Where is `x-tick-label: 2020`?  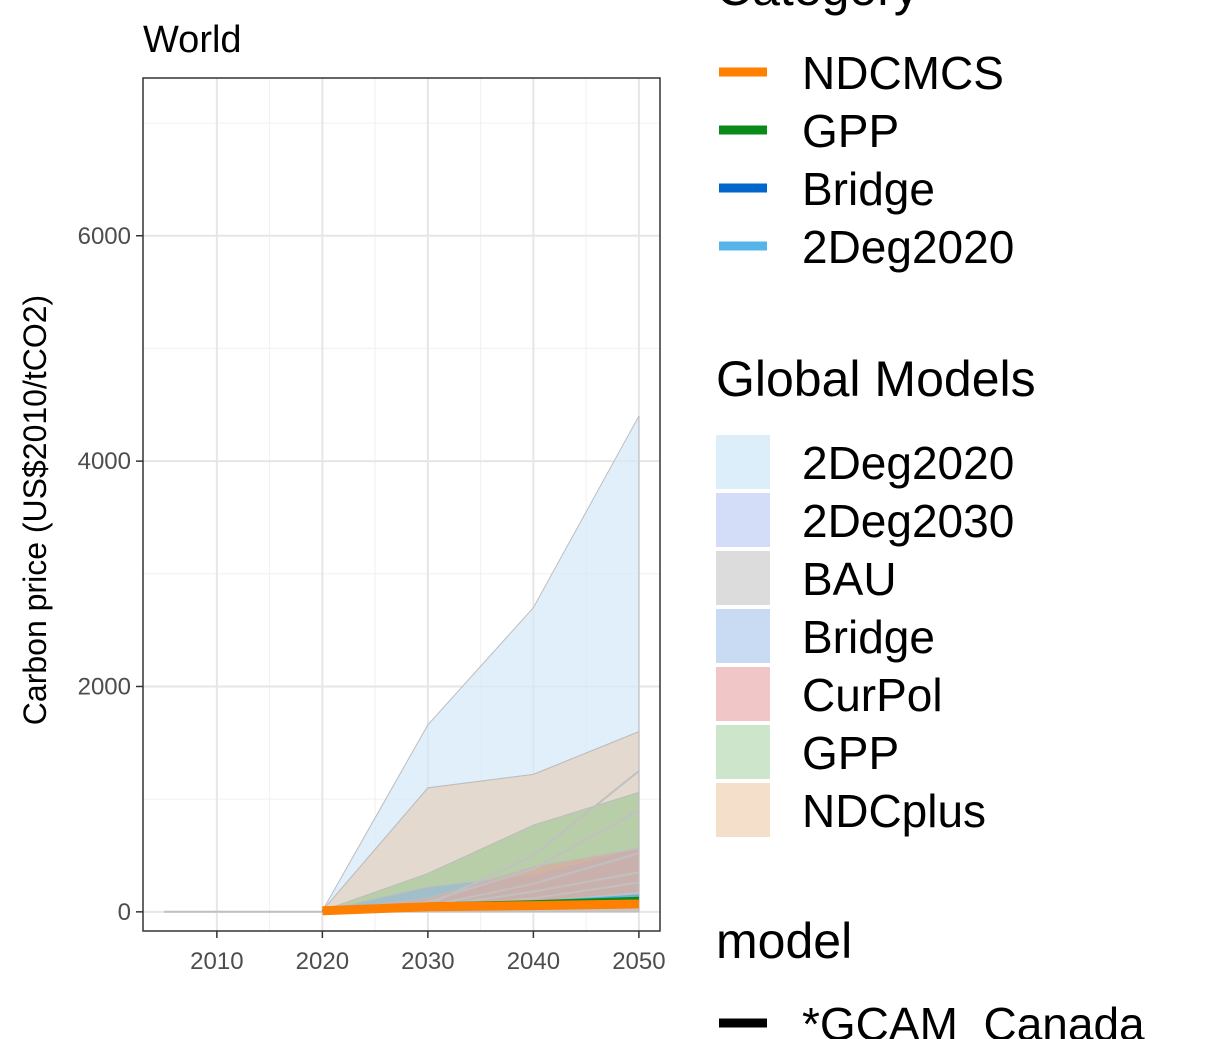
x-tick-label: 2020 is located at coordinates (322, 961).